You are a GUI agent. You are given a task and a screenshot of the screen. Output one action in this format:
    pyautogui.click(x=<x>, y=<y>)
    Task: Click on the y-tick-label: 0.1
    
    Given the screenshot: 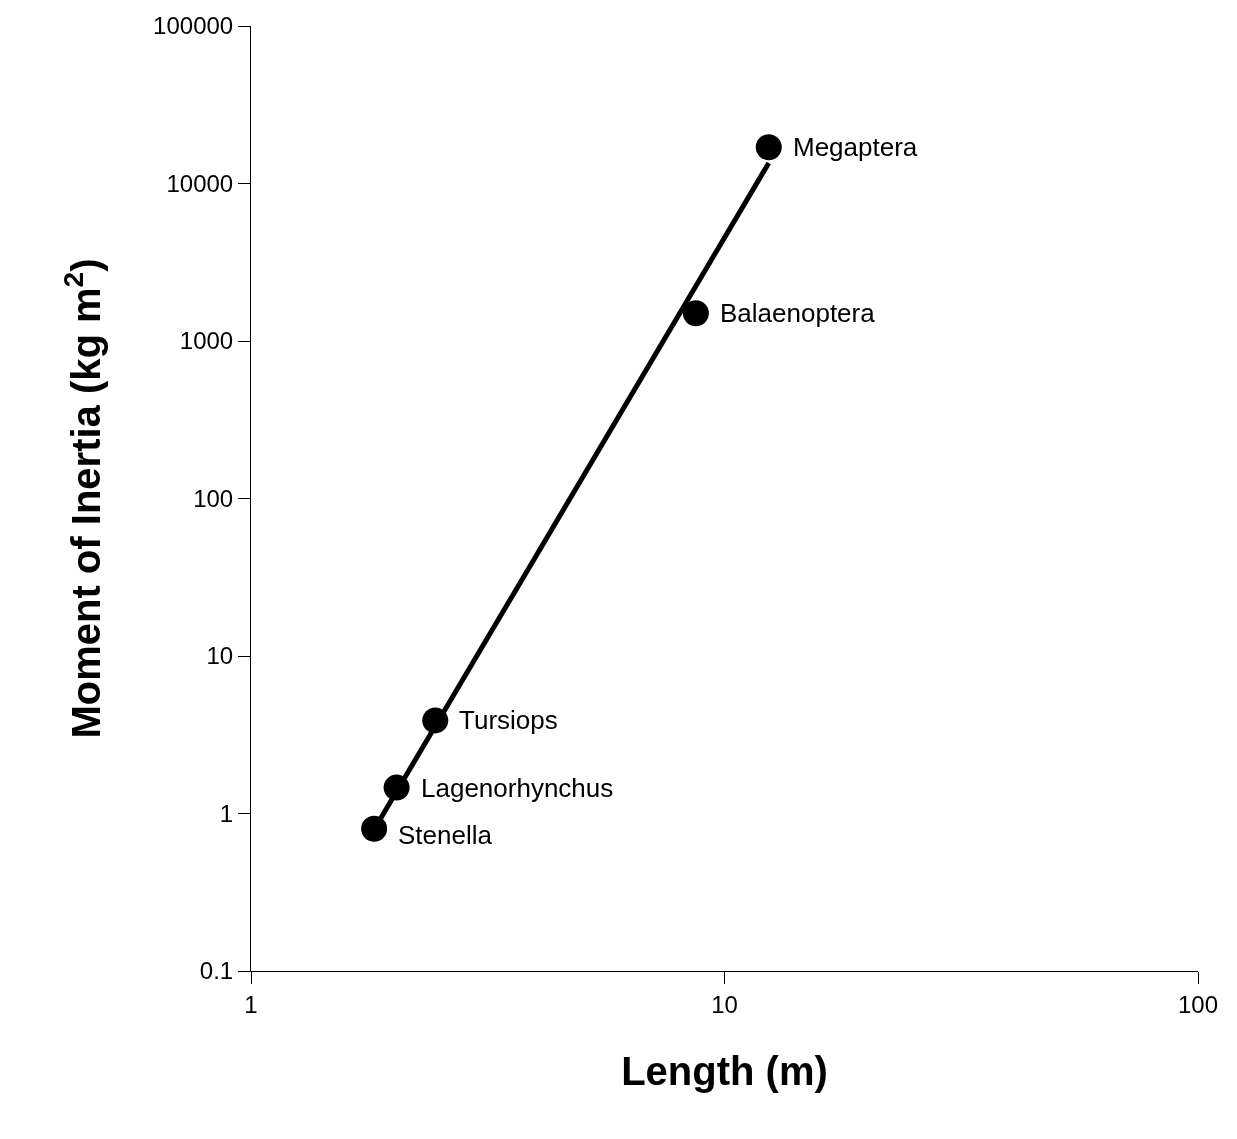 What is the action you would take?
    pyautogui.click(x=216, y=971)
    